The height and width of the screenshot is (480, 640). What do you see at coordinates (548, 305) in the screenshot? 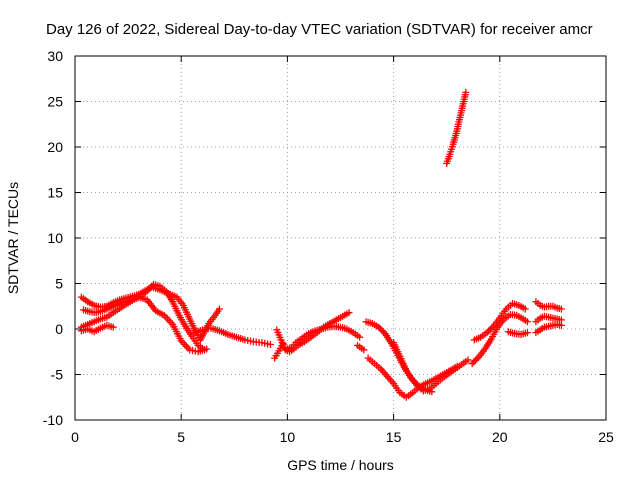
I see `series-track-q` at bounding box center [548, 305].